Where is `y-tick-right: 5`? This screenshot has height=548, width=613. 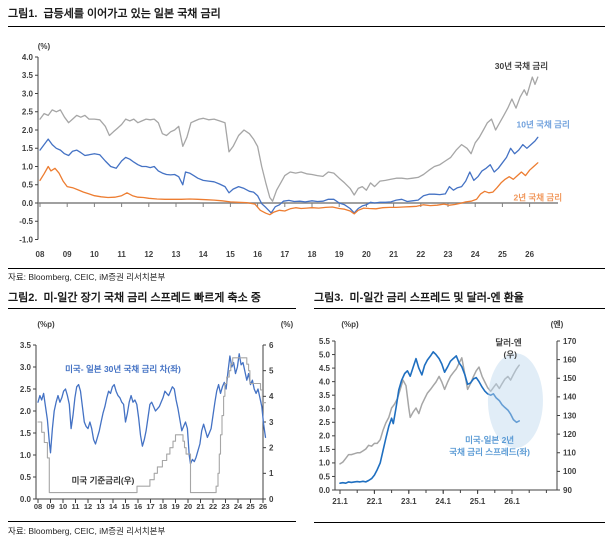
y-tick-right: 5 is located at coordinates (271, 370).